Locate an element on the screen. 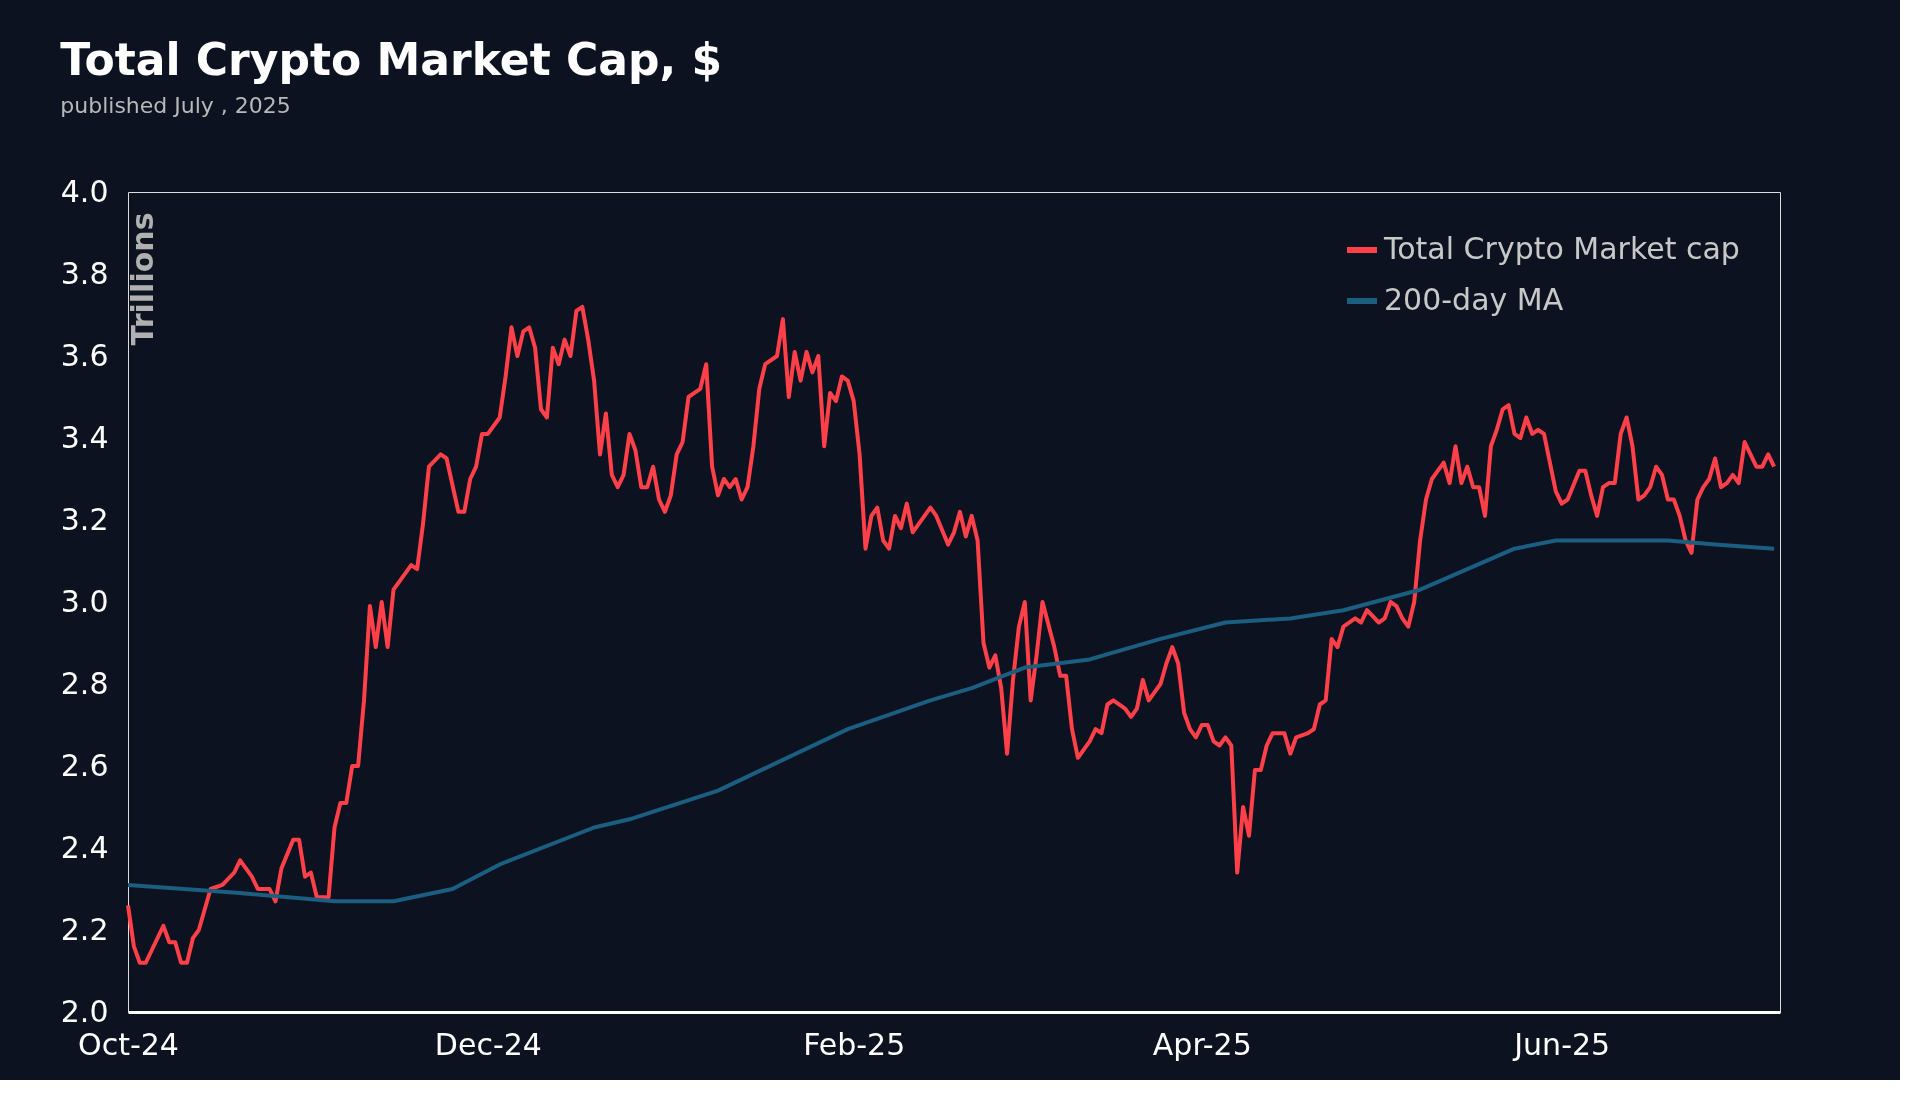  chart-title: Total Crypto Market Cap, $ is located at coordinates (391, 59).